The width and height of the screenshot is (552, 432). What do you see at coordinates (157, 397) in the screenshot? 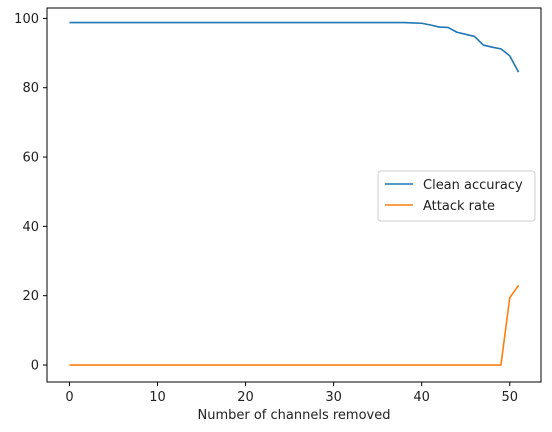
I see `x-tick-label: 10` at bounding box center [157, 397].